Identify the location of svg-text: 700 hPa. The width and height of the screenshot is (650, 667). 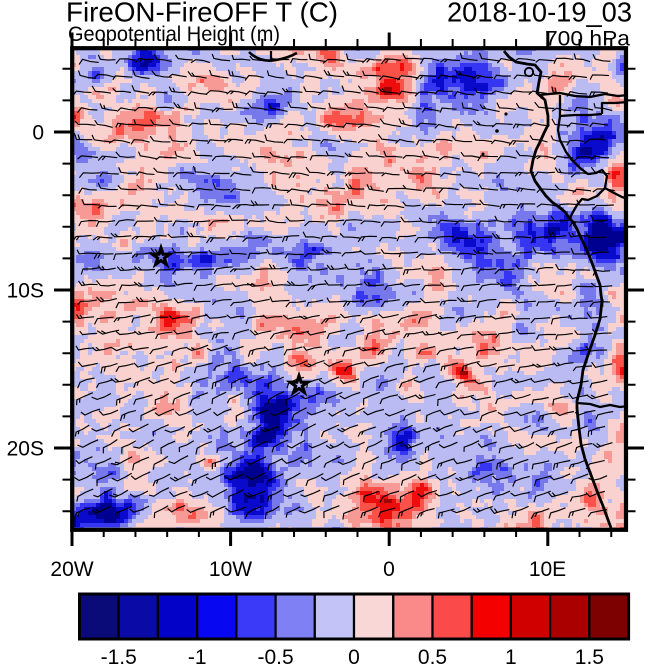
(587, 39).